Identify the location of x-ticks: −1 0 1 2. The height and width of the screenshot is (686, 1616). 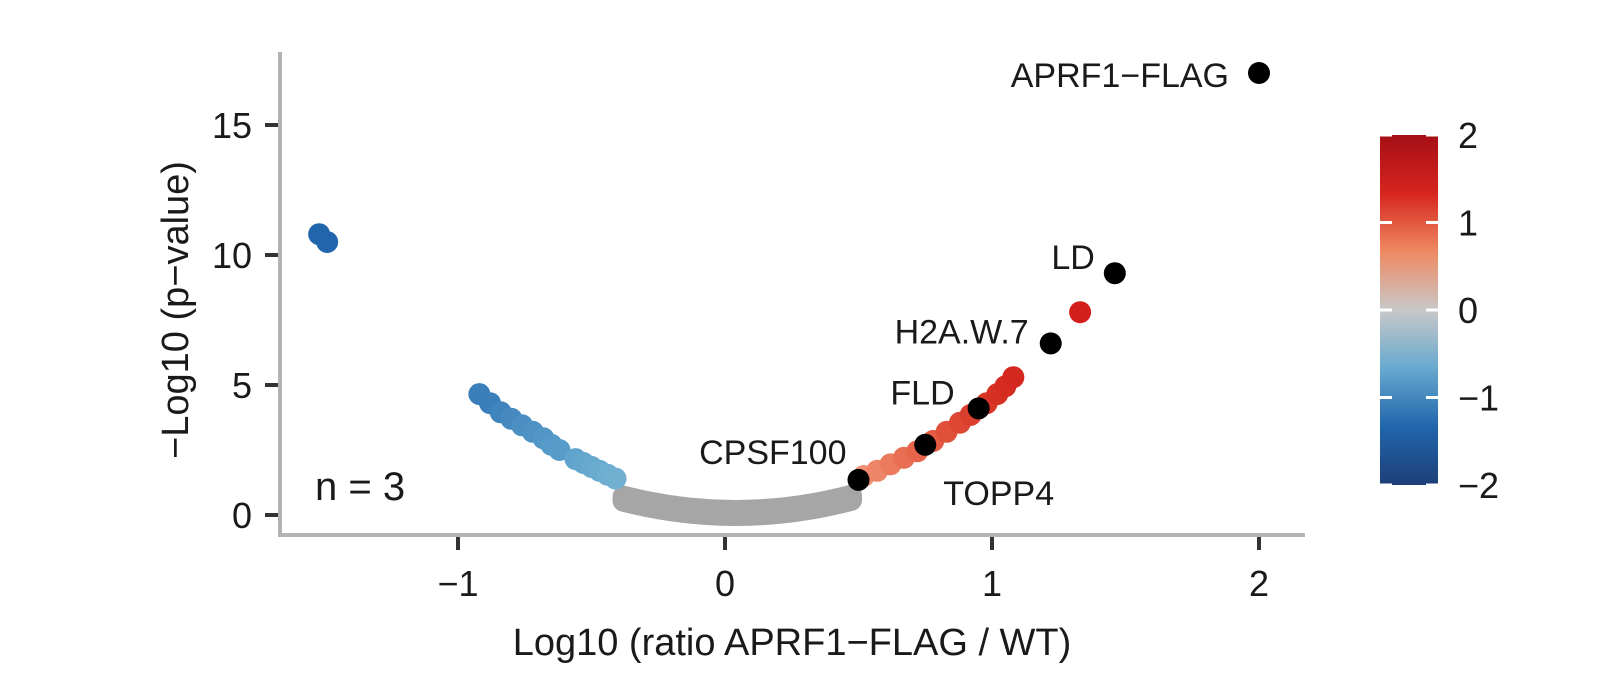
(853, 570).